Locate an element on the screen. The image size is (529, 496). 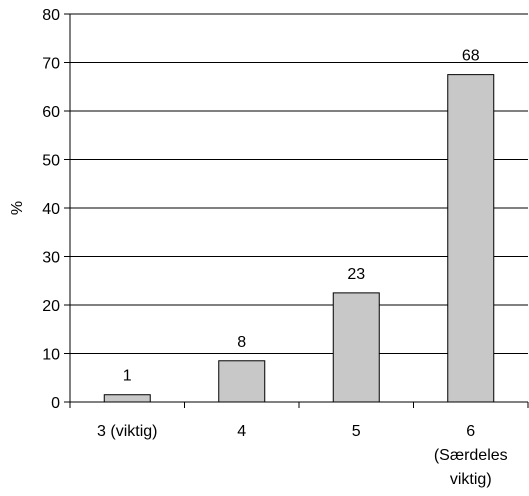
y-tick-label: 70 is located at coordinates (51, 64).